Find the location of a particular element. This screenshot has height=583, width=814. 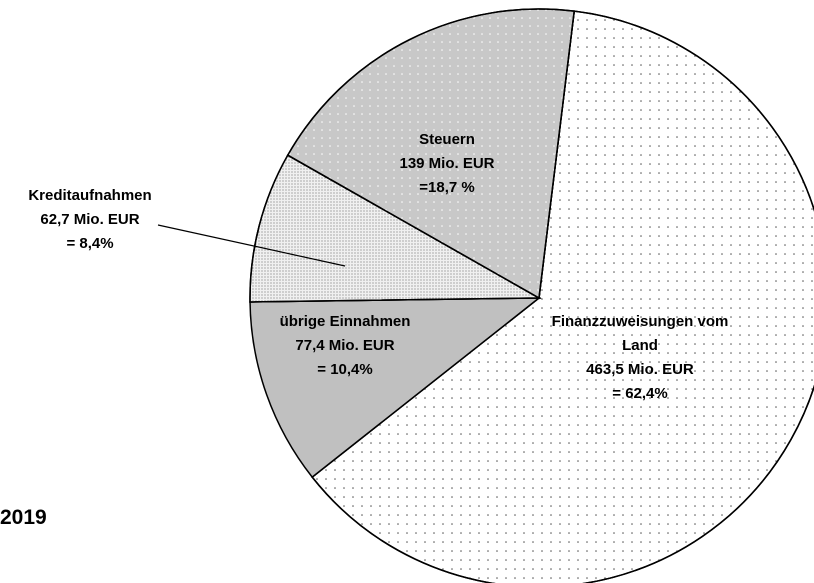

label-line: Kreditaufnahmen is located at coordinates (90, 195).